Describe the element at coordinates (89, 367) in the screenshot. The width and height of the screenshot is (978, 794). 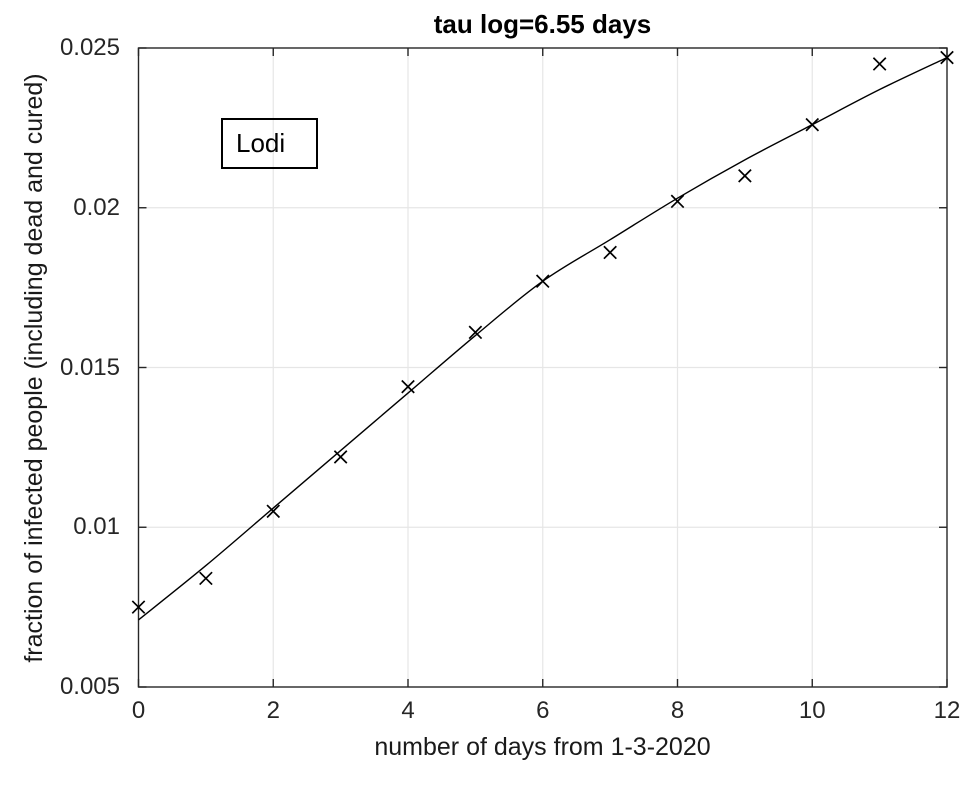
I see `y-tick-label: 0.015` at that location.